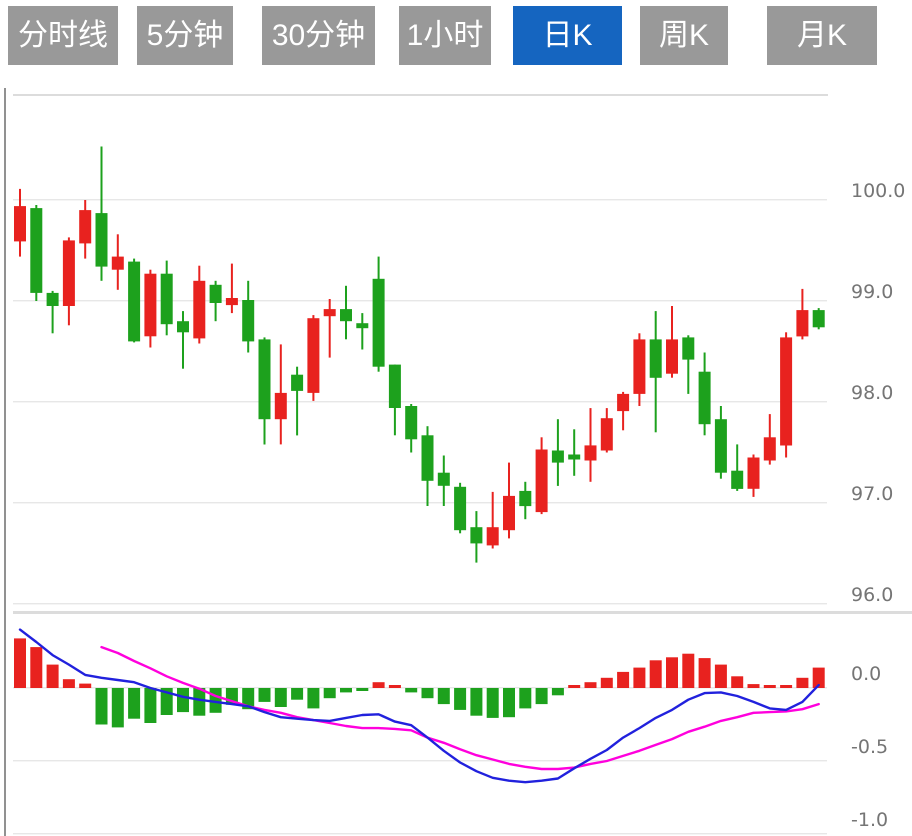 The height and width of the screenshot is (836, 912). I want to click on indicator-axis-label: -1.0, so click(869, 820).